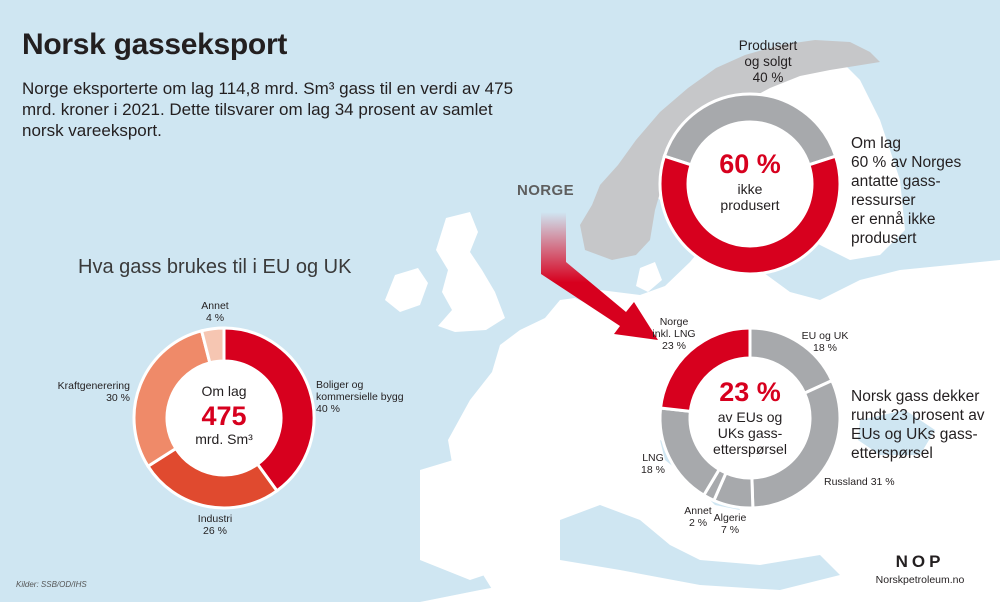 The height and width of the screenshot is (602, 1000). What do you see at coordinates (768, 45) in the screenshot?
I see `resources-label-line1: Produsert` at bounding box center [768, 45].